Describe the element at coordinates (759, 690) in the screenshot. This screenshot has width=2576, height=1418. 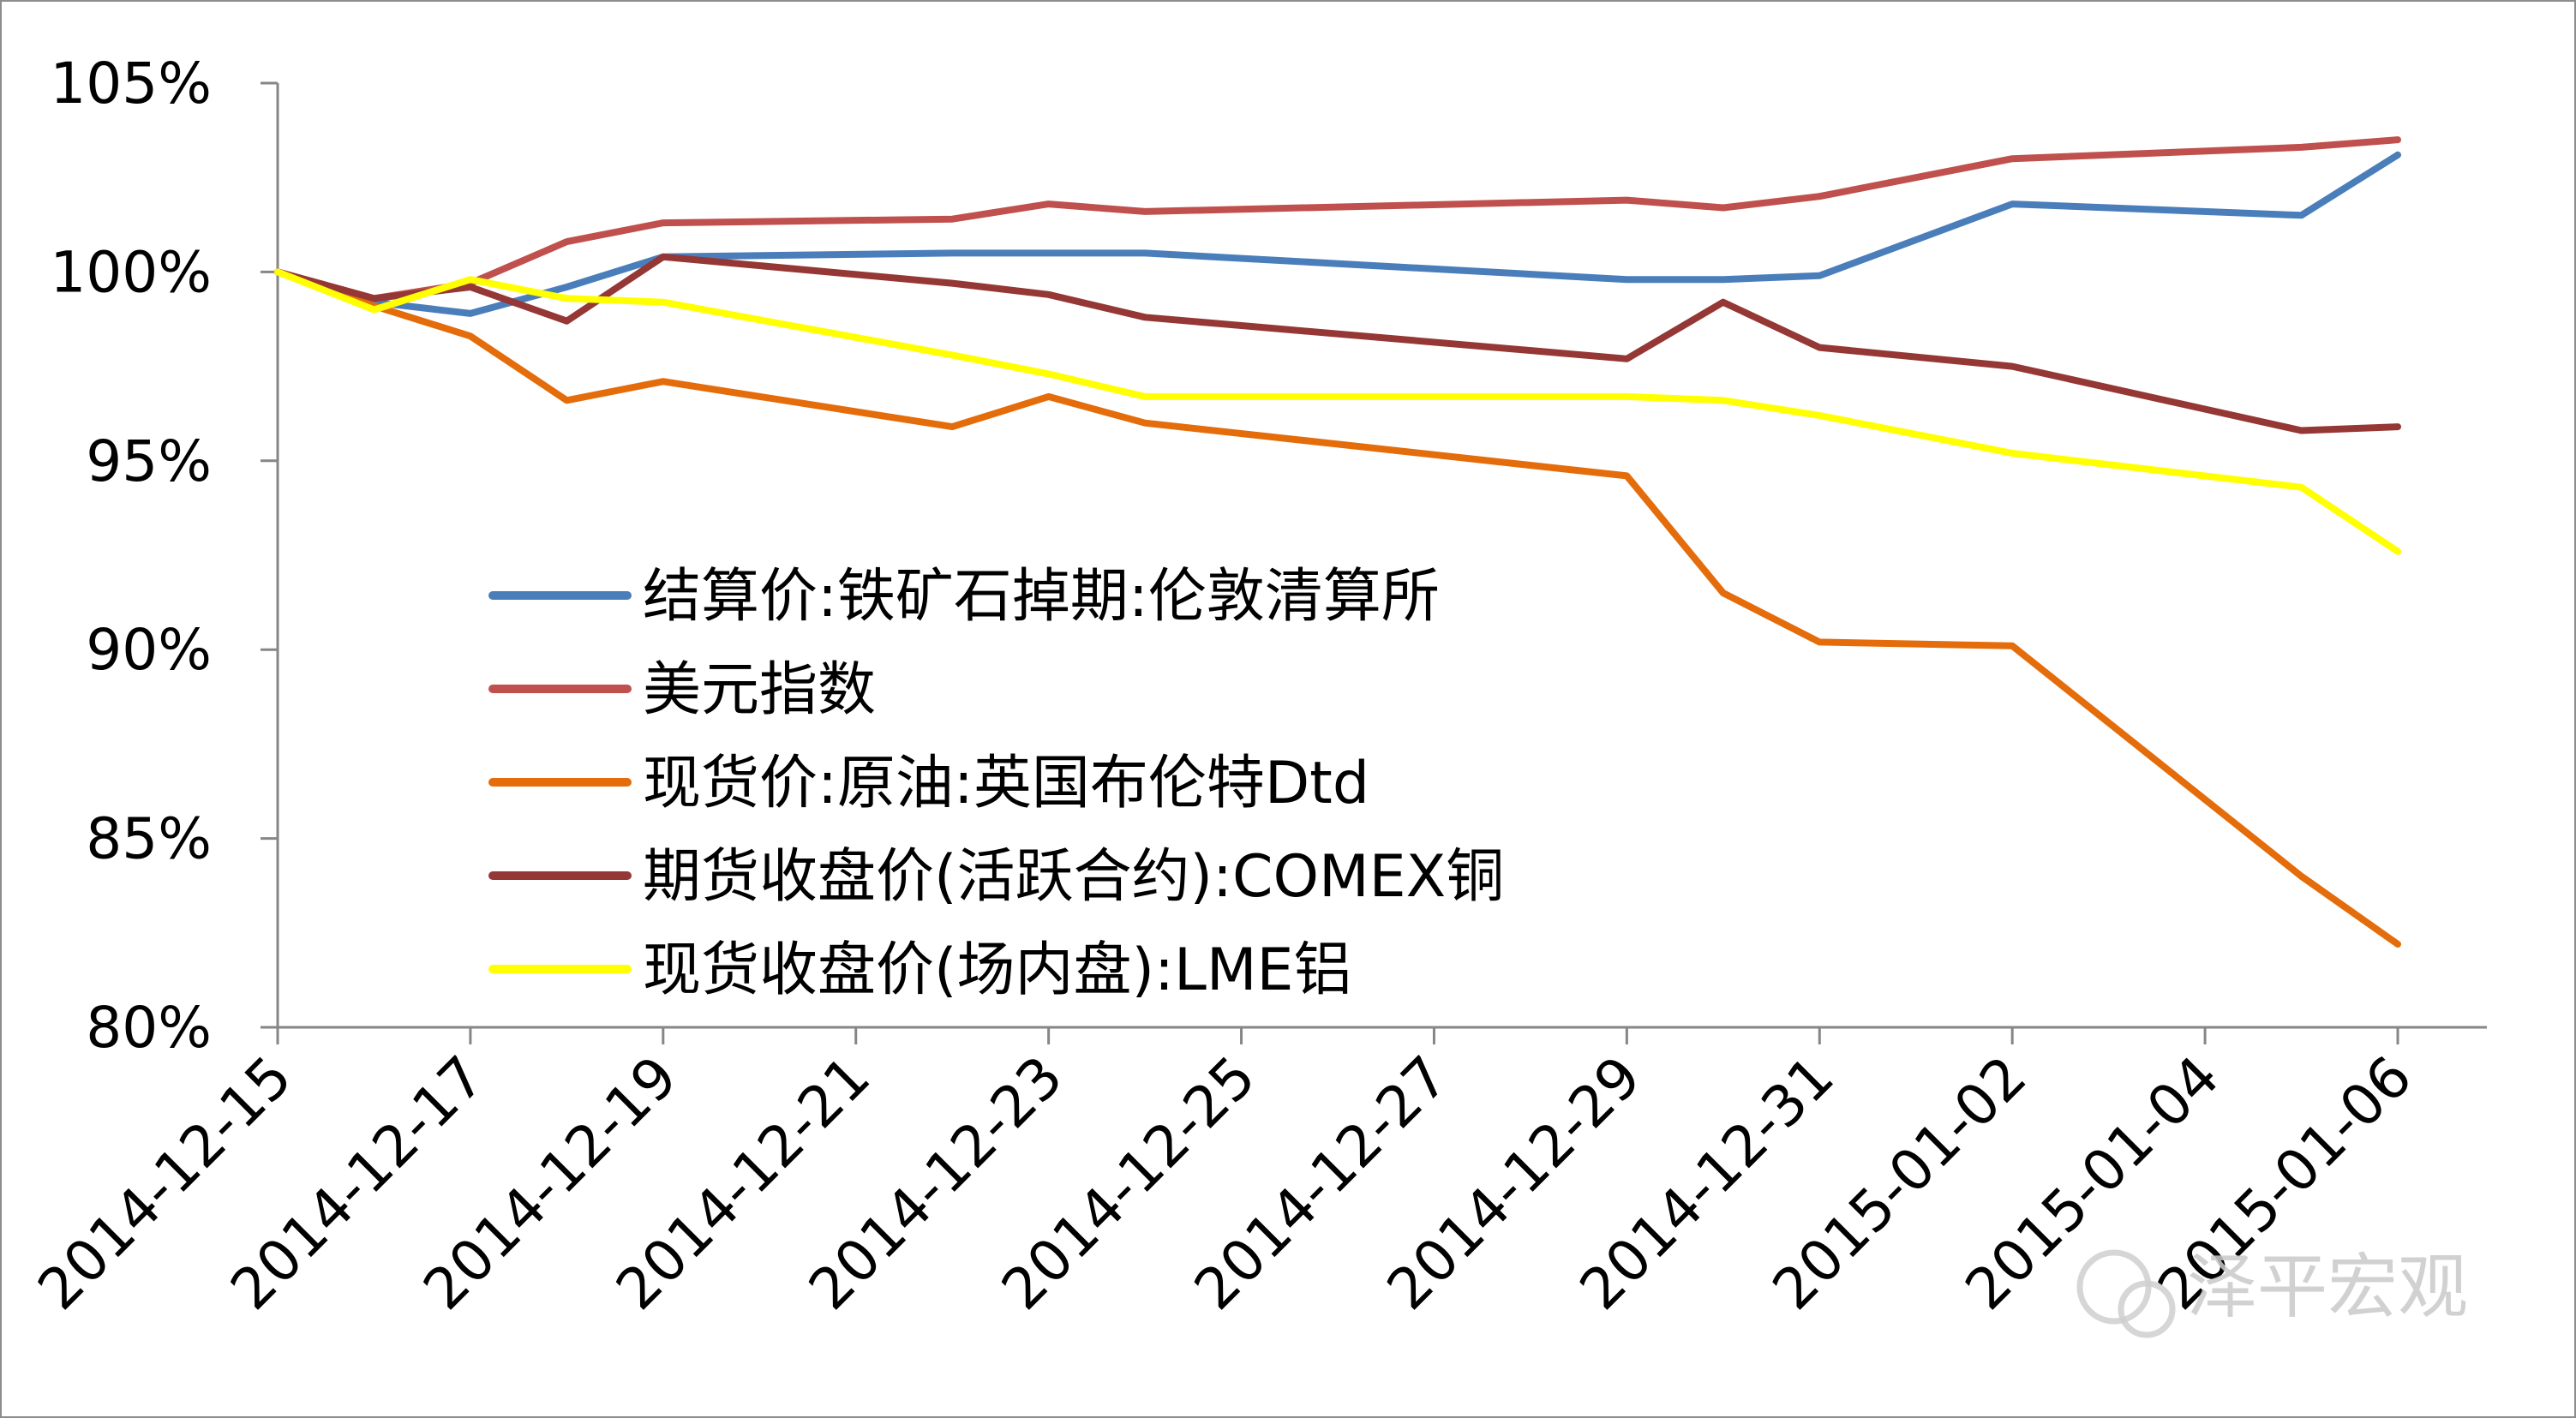
I see `legend-label-2: 美元指数` at that location.